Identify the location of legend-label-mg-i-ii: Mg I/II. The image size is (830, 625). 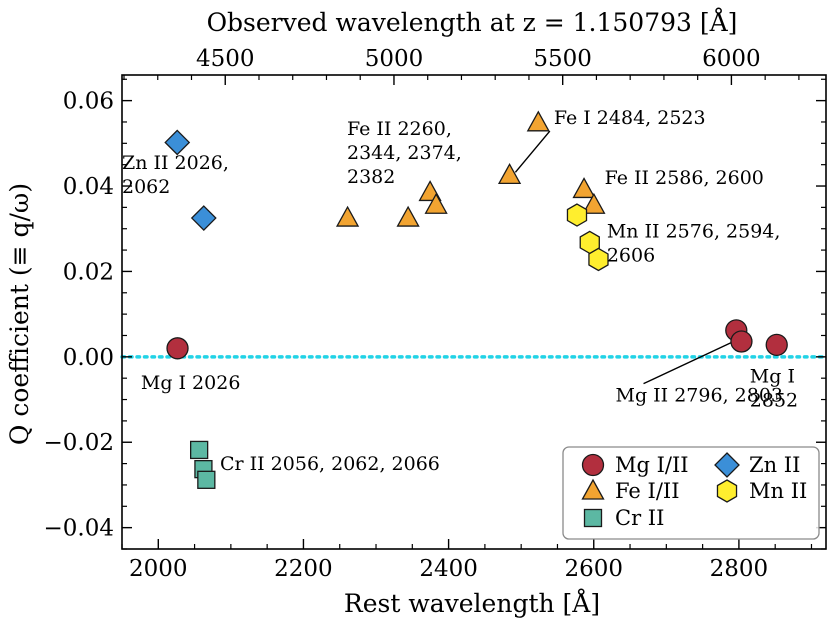
(652, 465).